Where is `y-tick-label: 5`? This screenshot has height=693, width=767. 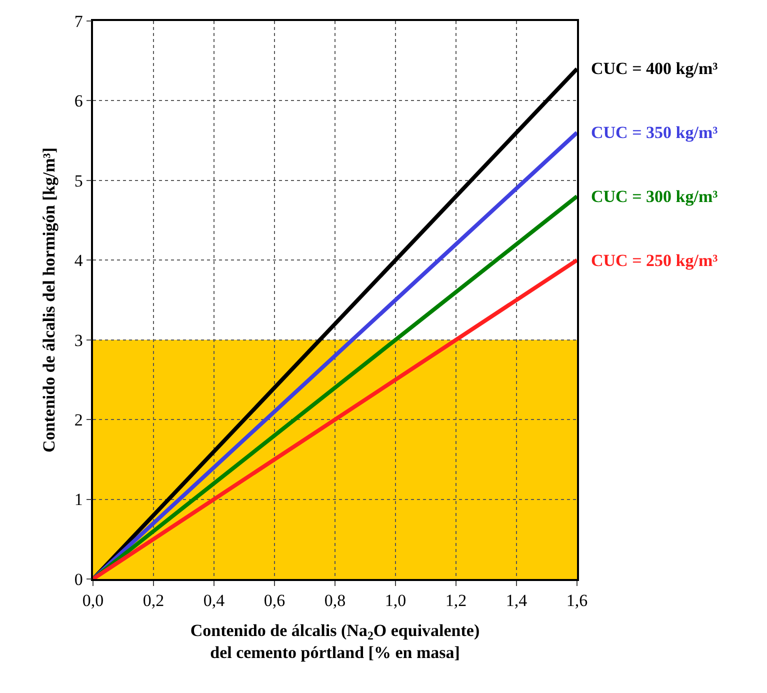
y-tick-label: 5 is located at coordinates (78, 180).